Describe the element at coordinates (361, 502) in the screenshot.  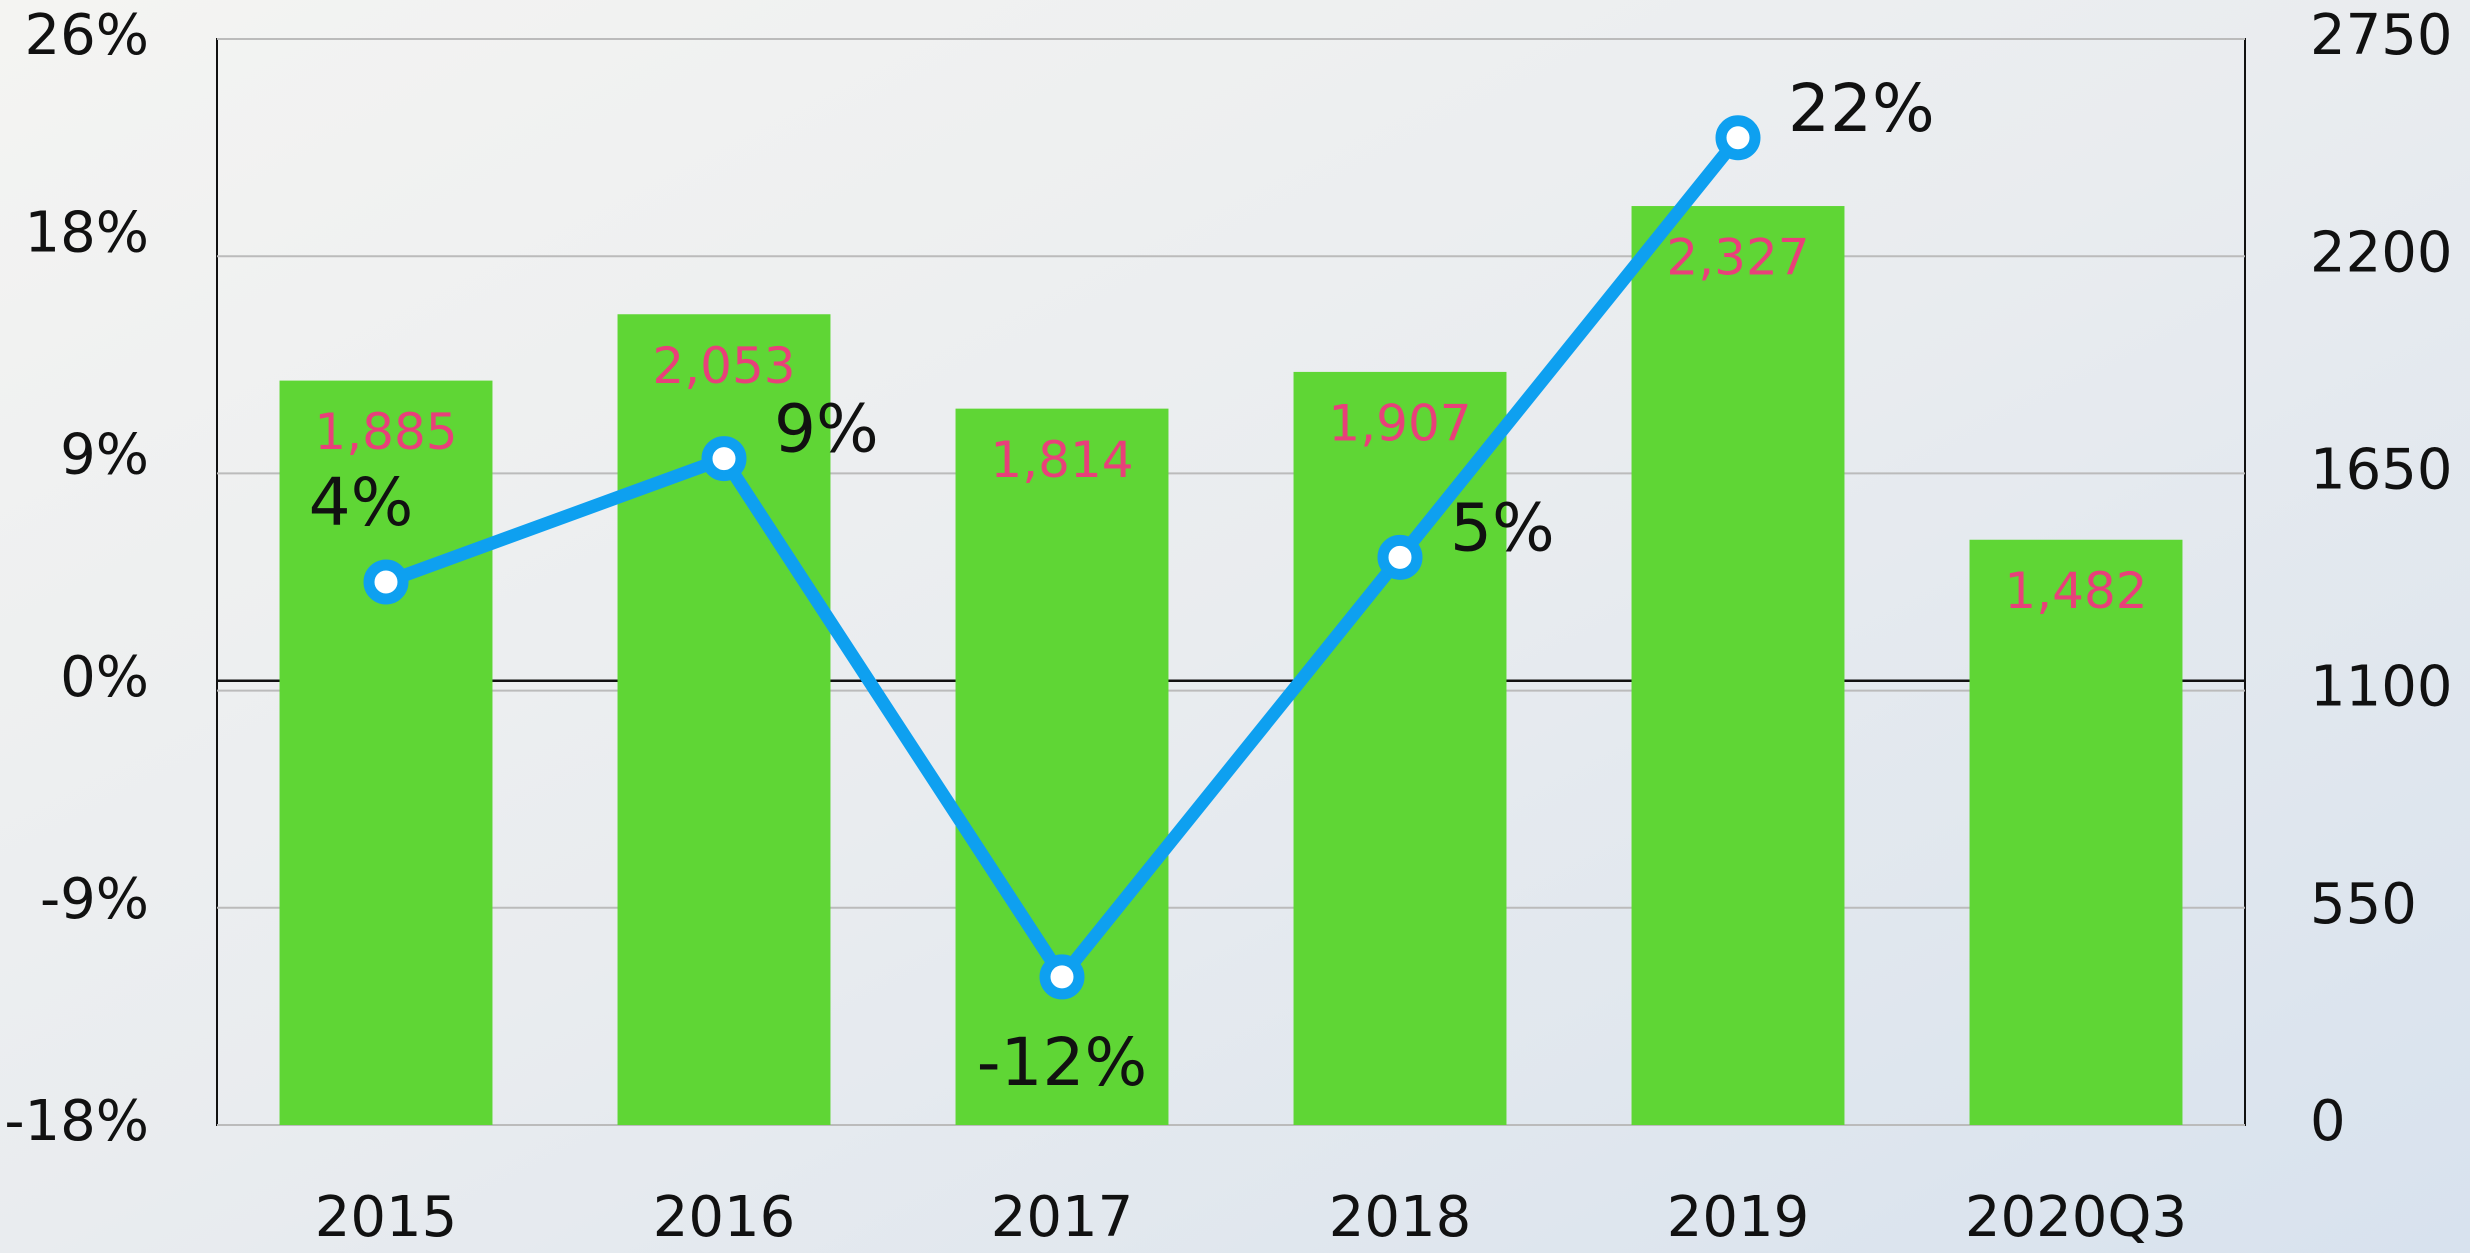
I see `line-value-label: 4%` at that location.